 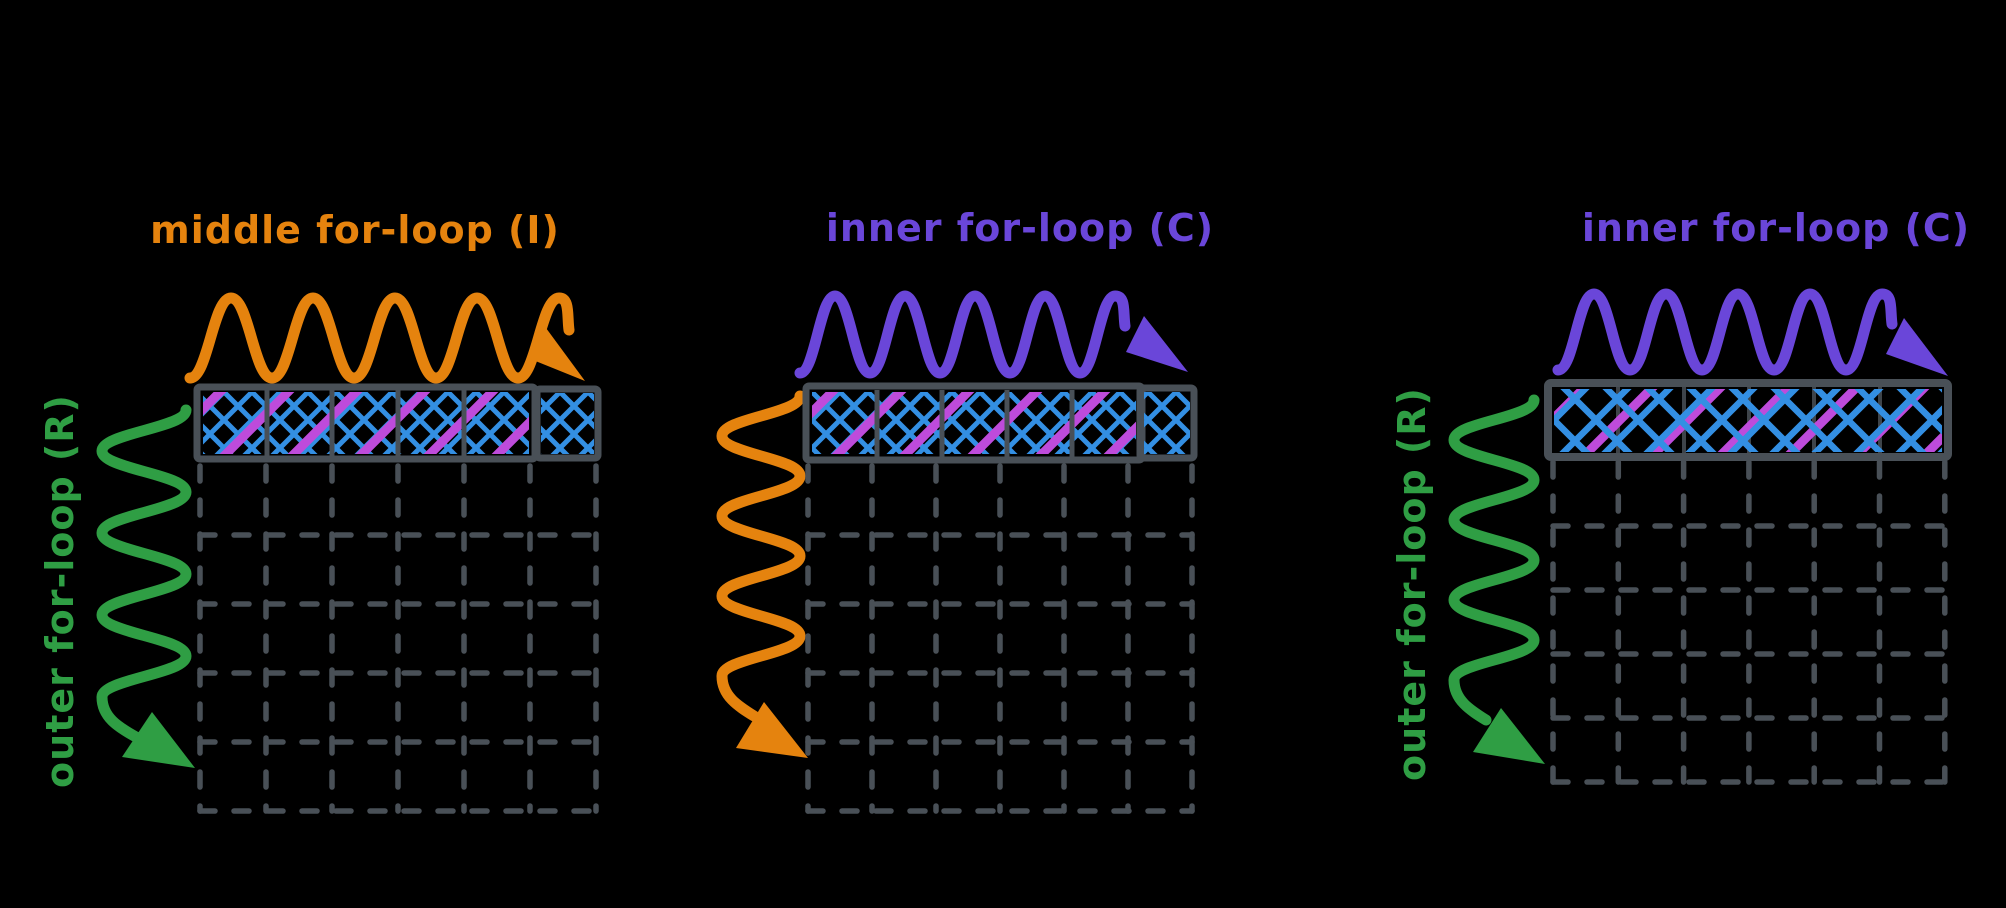 I want to click on panel2-row-magenta-hatch, so click(x=974, y=423).